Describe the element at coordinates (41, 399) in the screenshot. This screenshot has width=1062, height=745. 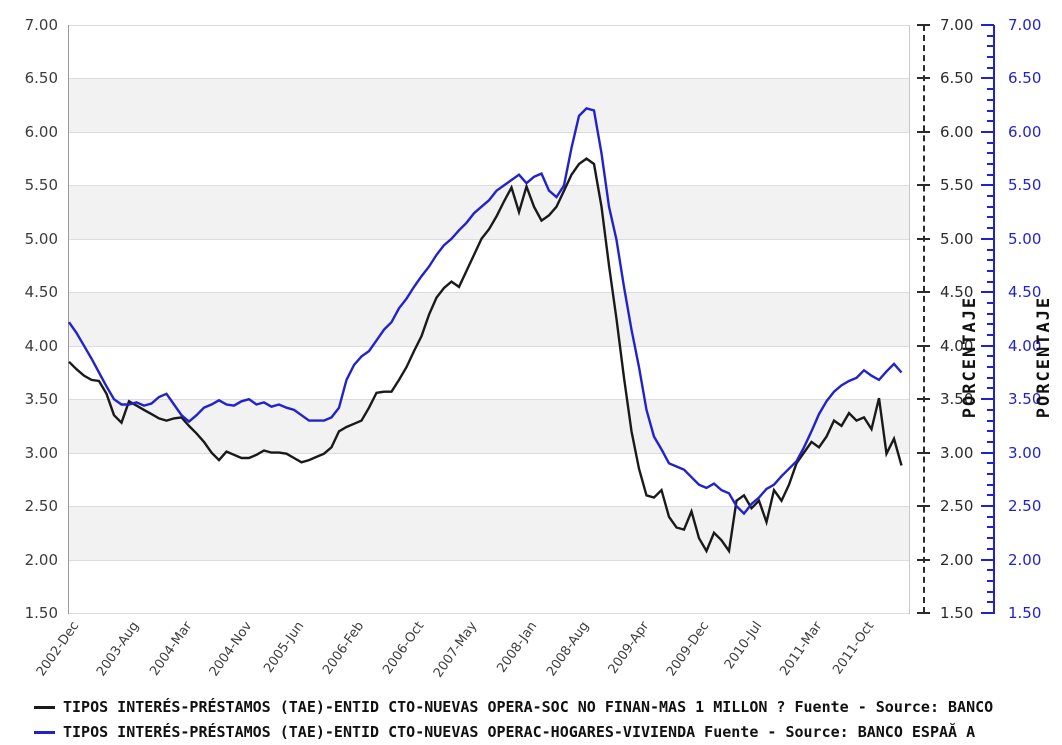
I see `y-tick-label: 3.50` at that location.